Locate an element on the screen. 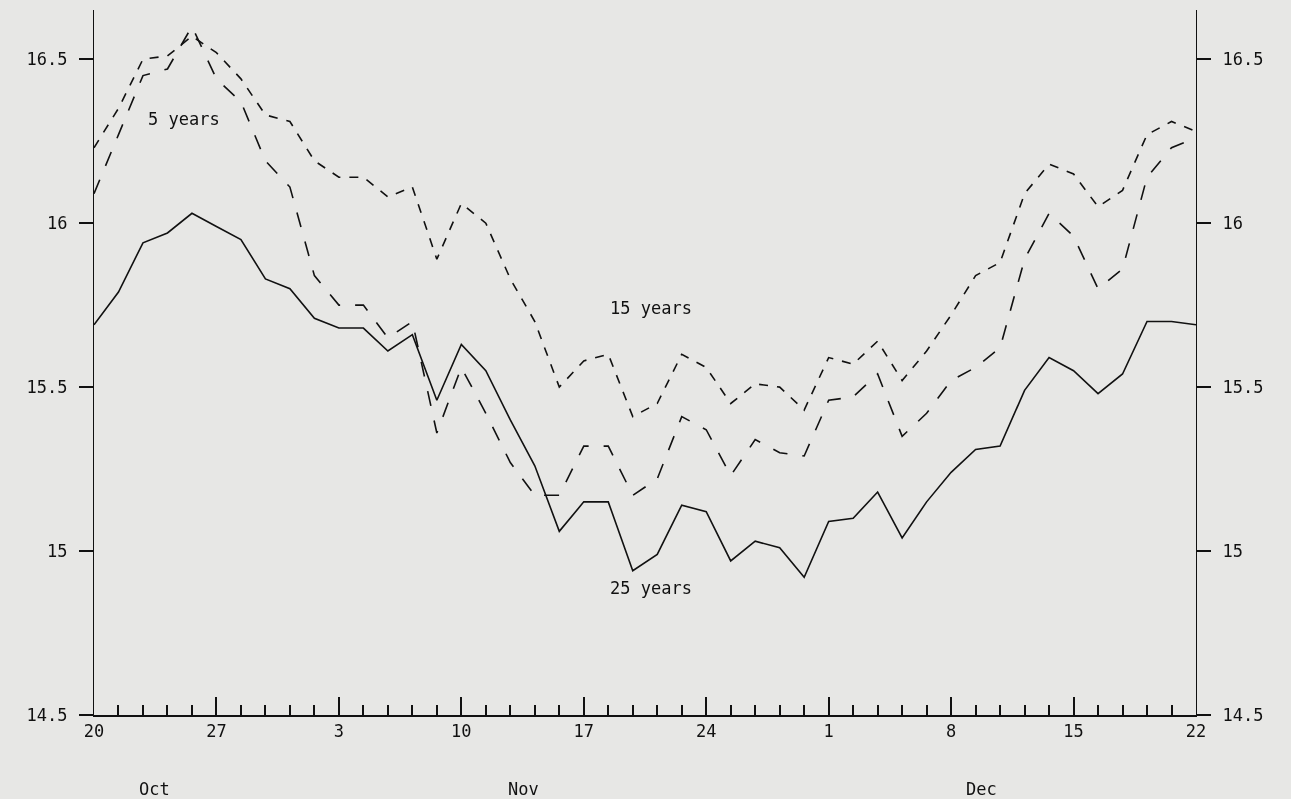 The image size is (1291, 799). y2-tick-label: 14.5 is located at coordinates (1243, 714).